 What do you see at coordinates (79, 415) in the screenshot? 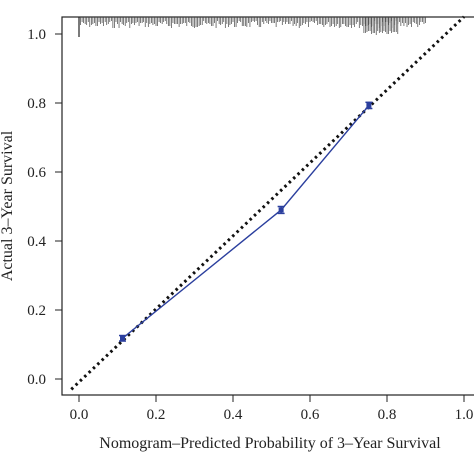
I see `x-tick-label: 0.0` at bounding box center [79, 415].